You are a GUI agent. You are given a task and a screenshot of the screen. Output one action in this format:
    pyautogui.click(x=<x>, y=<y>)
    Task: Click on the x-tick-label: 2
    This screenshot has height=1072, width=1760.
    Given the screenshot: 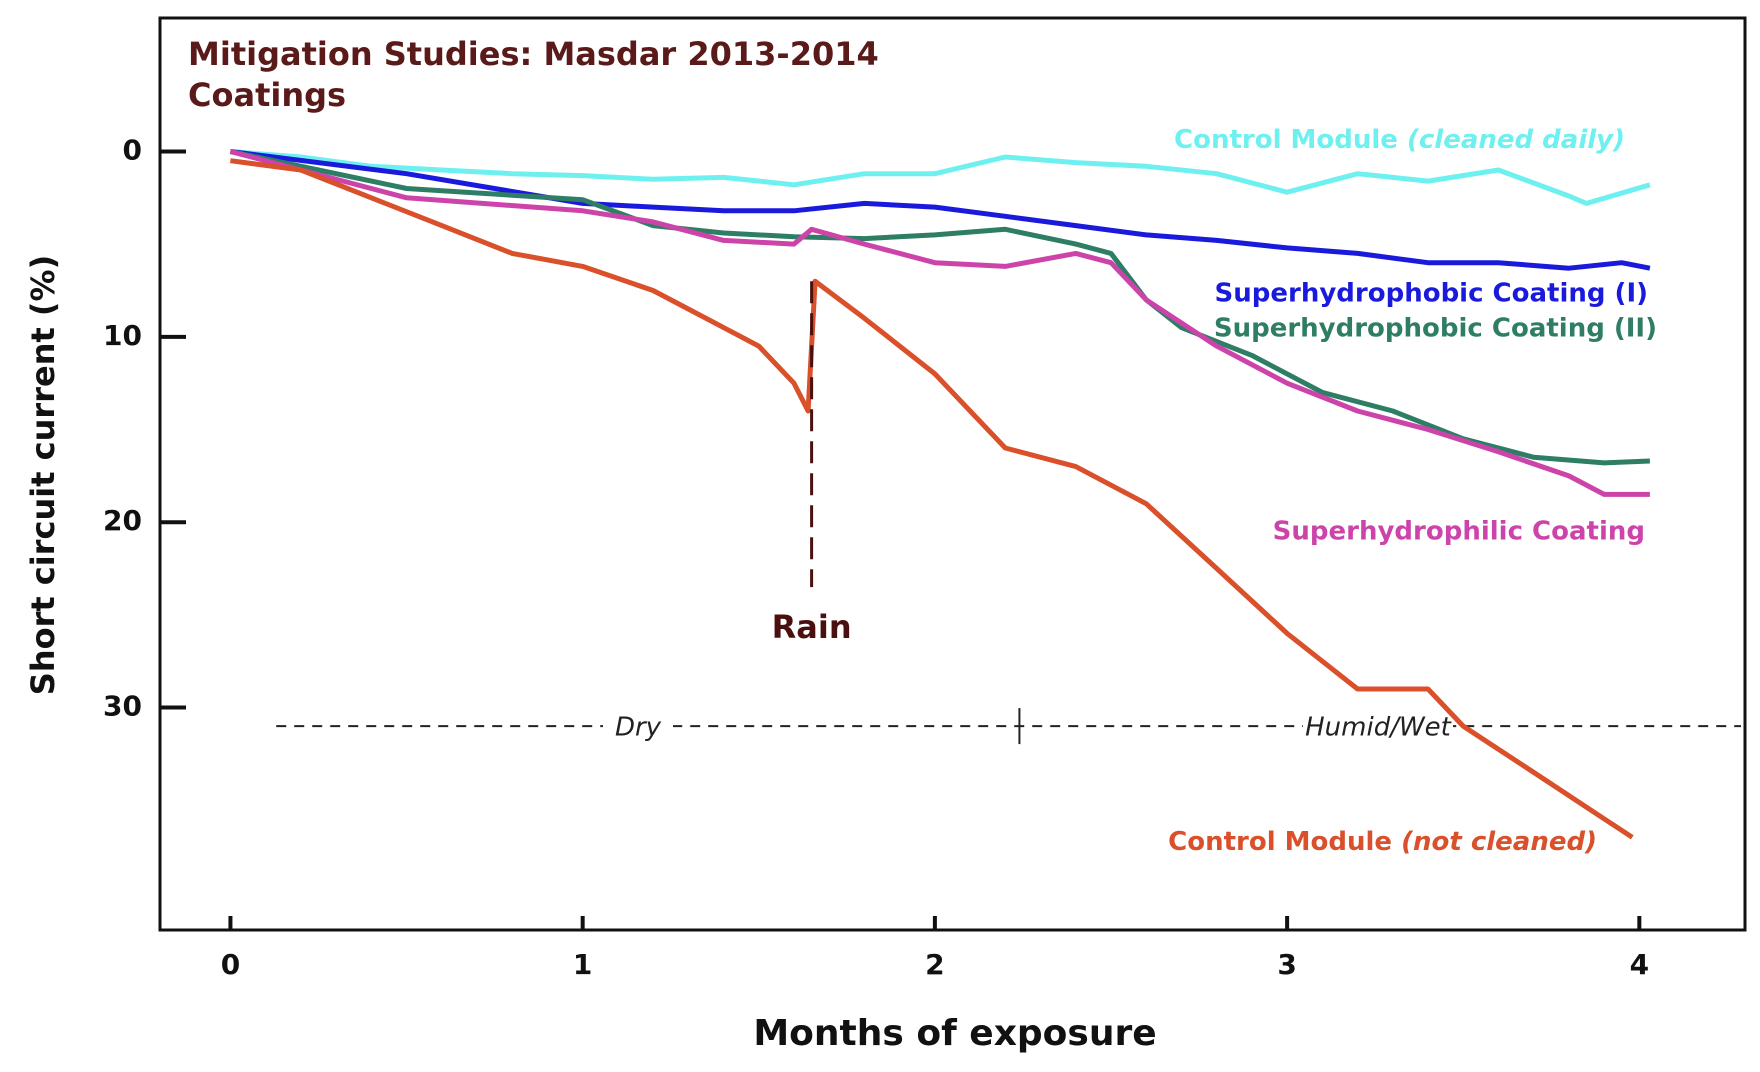 What is the action you would take?
    pyautogui.click(x=934, y=964)
    